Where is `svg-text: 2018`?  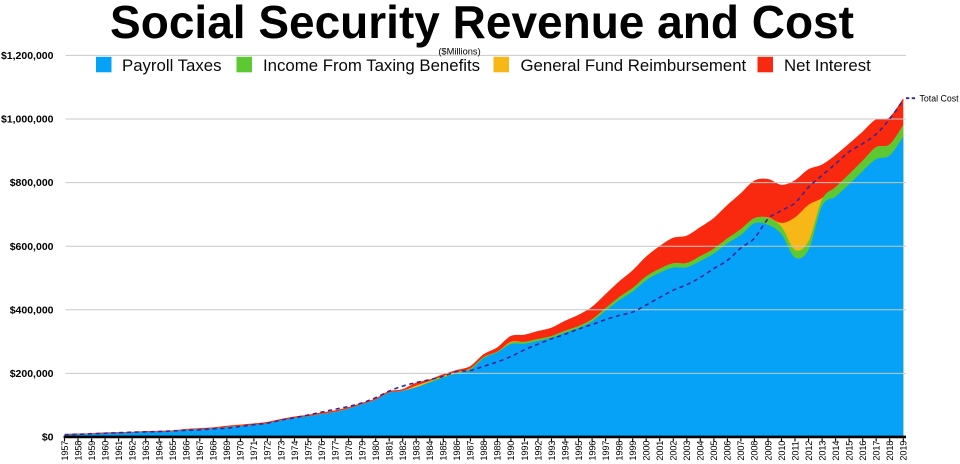 svg-text: 2018 is located at coordinates (890, 451).